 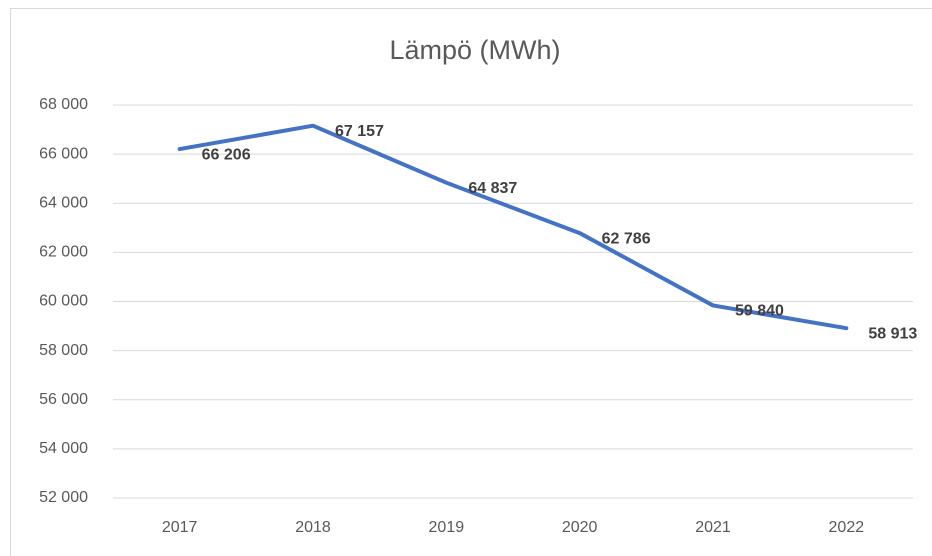 What do you see at coordinates (313, 527) in the screenshot?
I see `x-tick-label: 2018` at bounding box center [313, 527].